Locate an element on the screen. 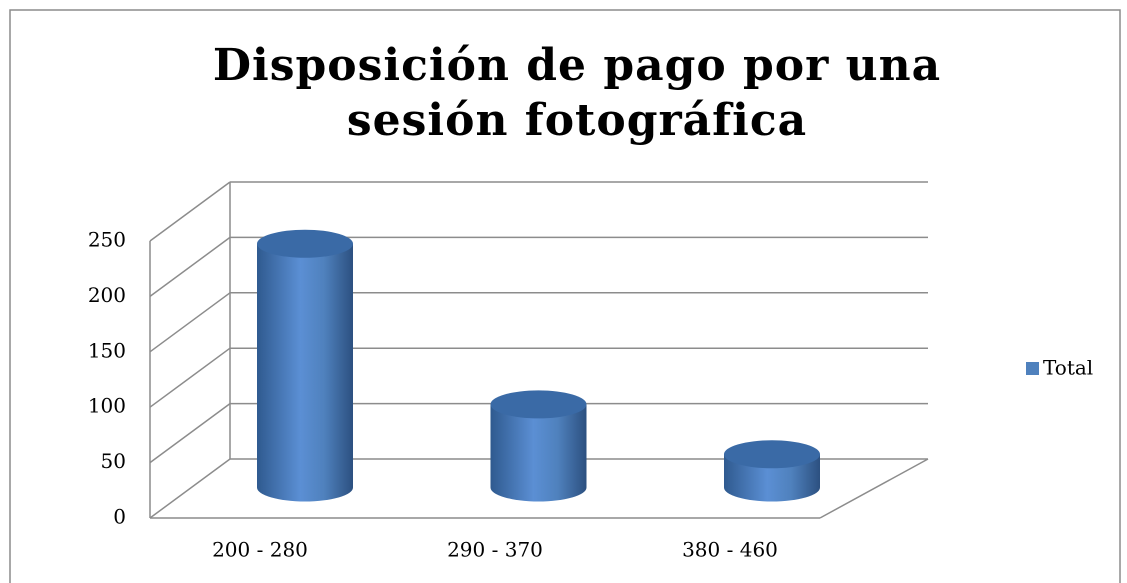 This screenshot has height=583, width=1127. legend-label: Total is located at coordinates (1068, 368).